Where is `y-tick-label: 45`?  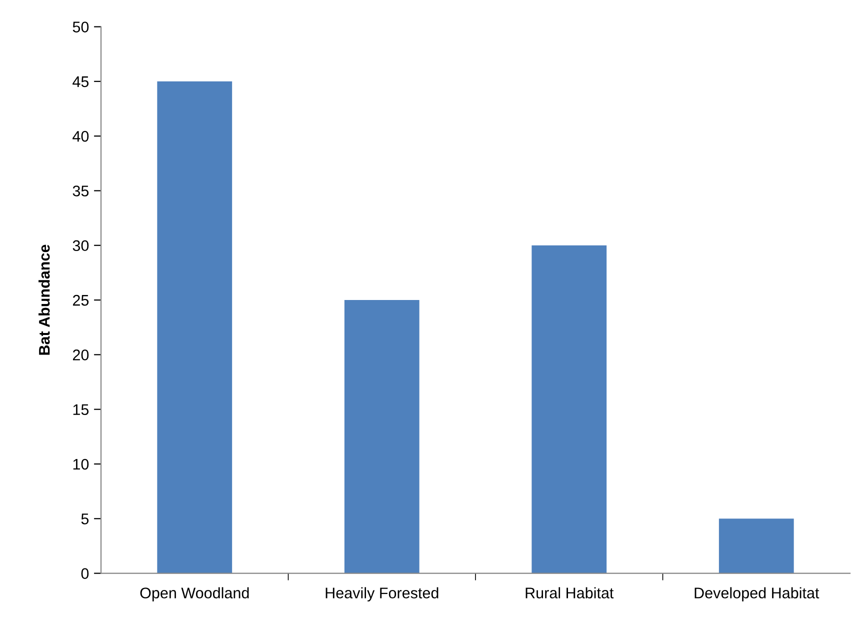
y-tick-label: 45 is located at coordinates (80, 82).